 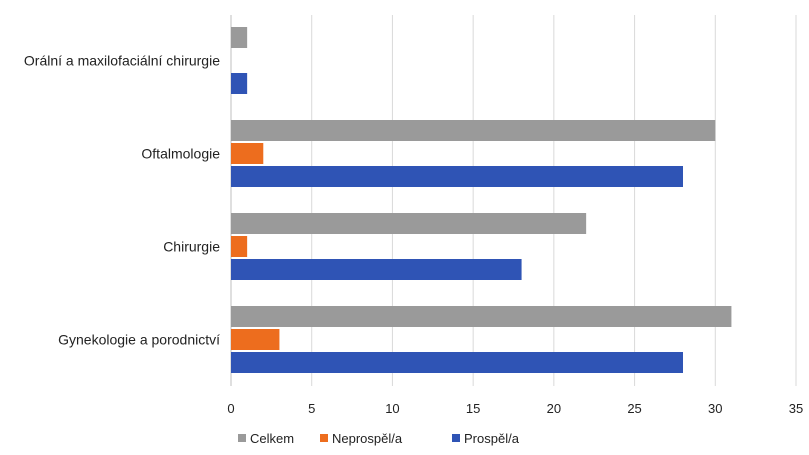 I want to click on legend-label: Prospěl/a, so click(x=492, y=438).